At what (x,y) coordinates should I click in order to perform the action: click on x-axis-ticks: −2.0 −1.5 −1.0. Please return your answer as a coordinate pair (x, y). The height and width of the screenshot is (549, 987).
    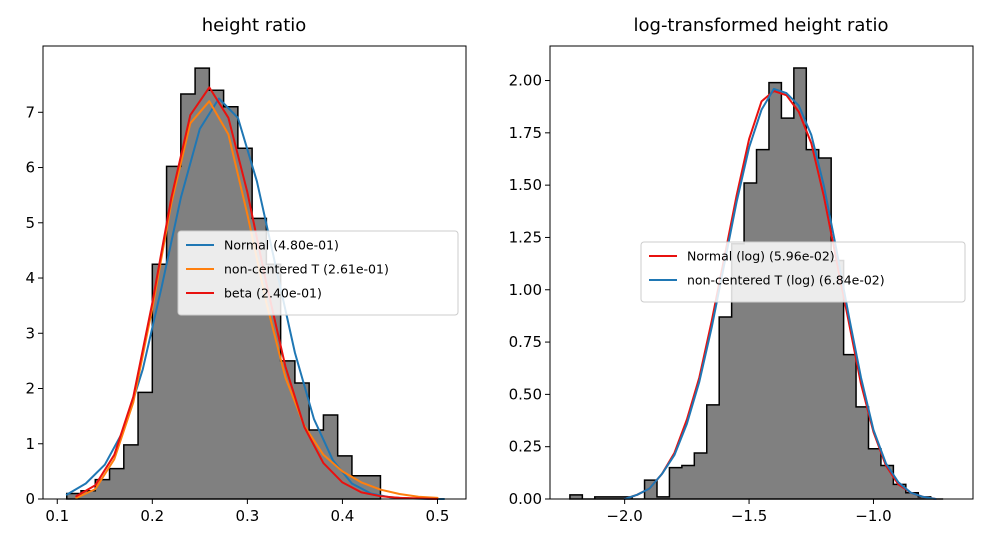
    Looking at the image, I should click on (749, 512).